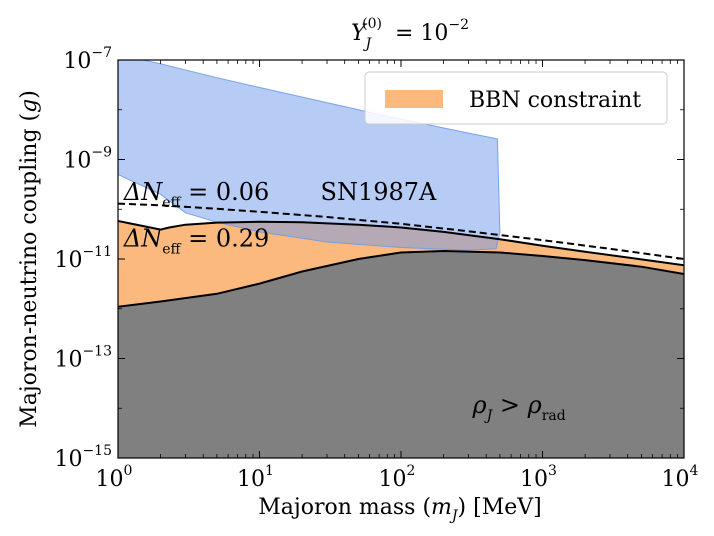 The image size is (714, 536). I want to click on chart-title: YJ(0) = 10−2, so click(410, 34).